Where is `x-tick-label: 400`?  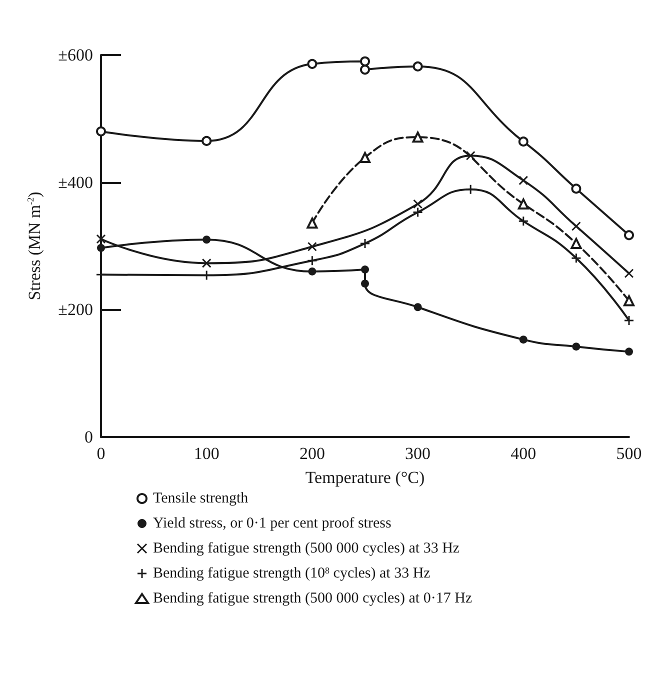
x-tick-label: 400 is located at coordinates (523, 453).